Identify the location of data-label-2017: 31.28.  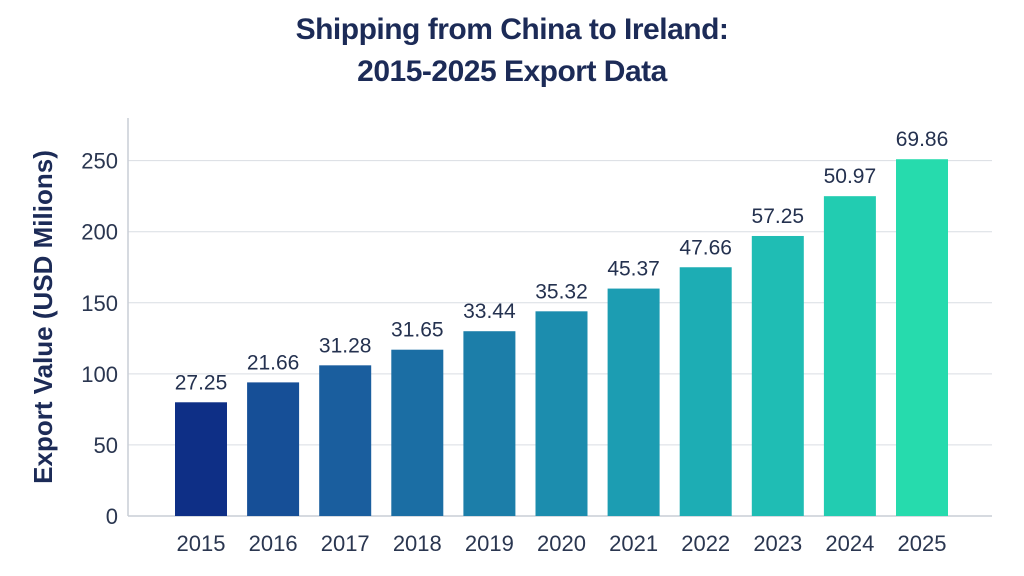
(345, 345).